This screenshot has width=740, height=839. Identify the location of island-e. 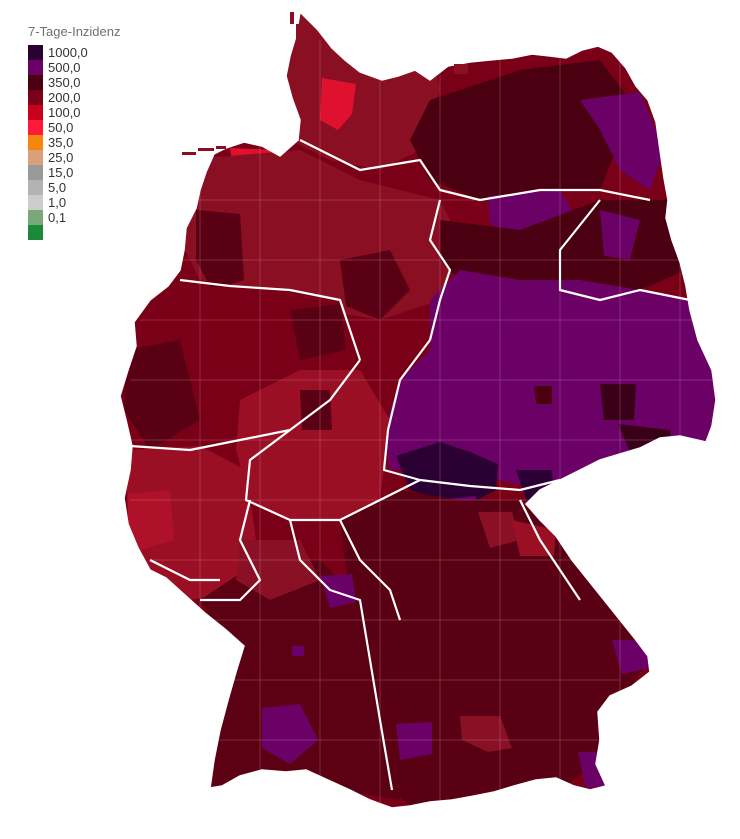
(298, 31).